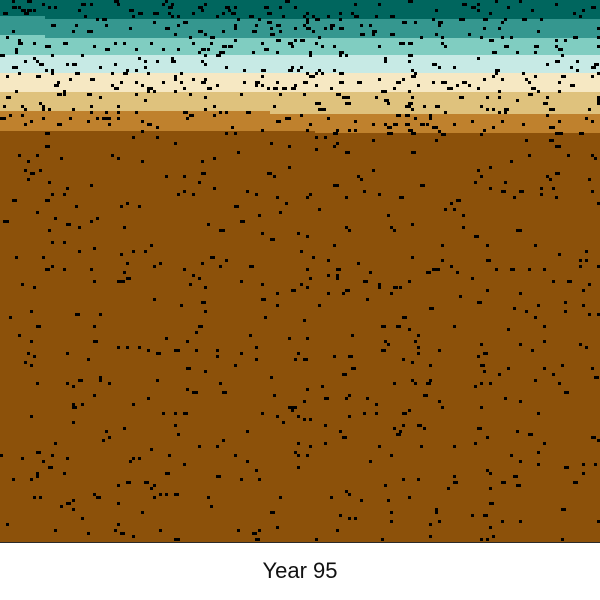 The image size is (600, 600). Describe the element at coordinates (322, 28) in the screenshot. I see `teal-band` at that location.